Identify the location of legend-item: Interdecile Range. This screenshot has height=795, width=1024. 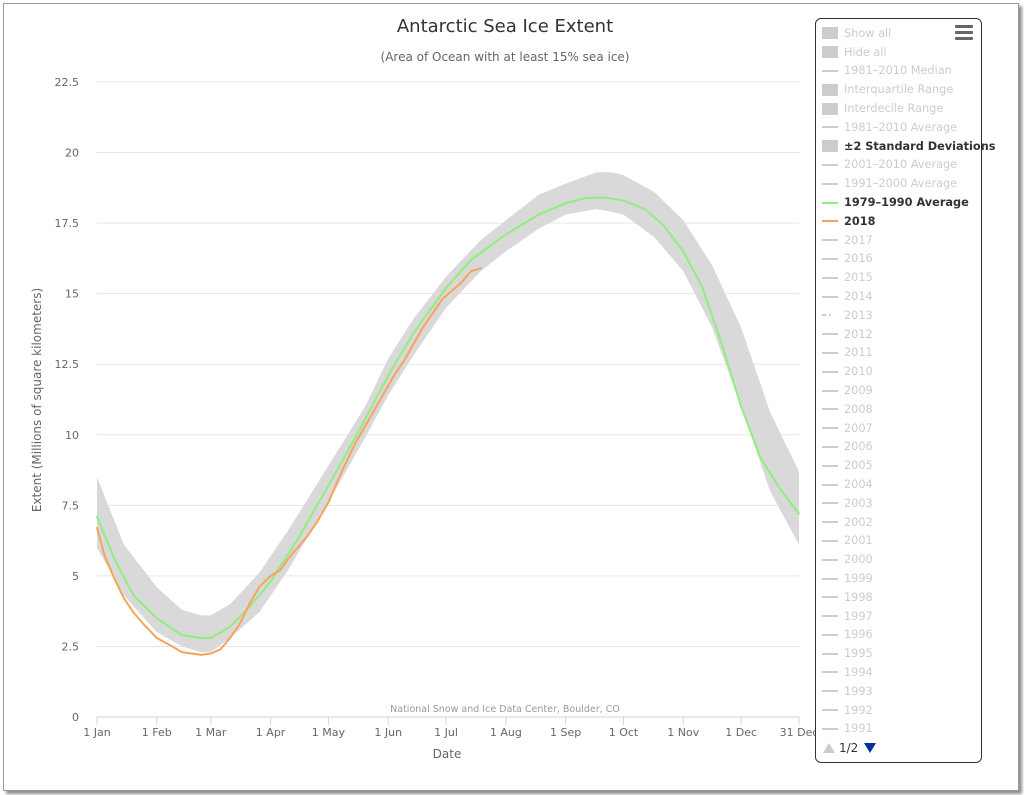
(899, 108).